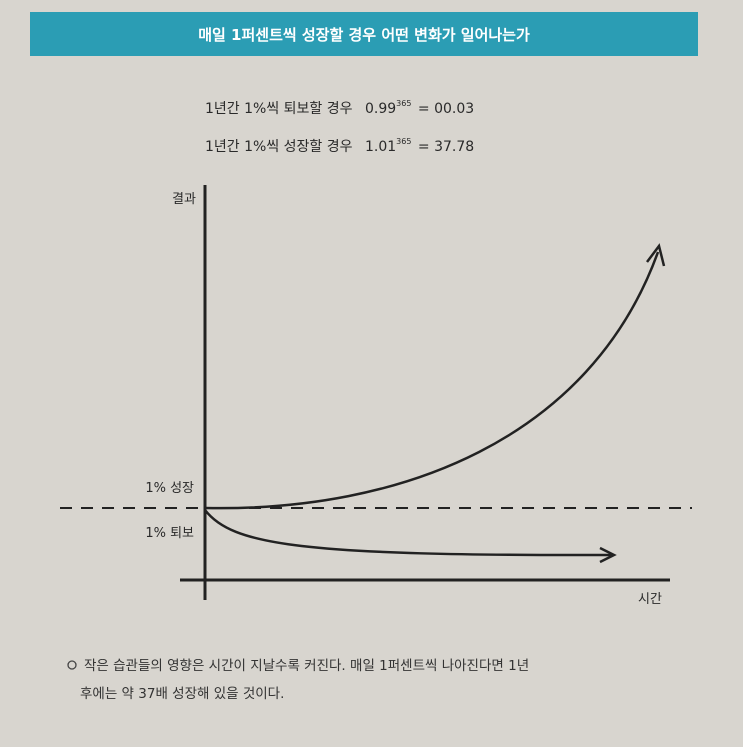 The height and width of the screenshot is (747, 743). I want to click on formula-label: 1년간 1%씩 성장할 경우, so click(279, 147).